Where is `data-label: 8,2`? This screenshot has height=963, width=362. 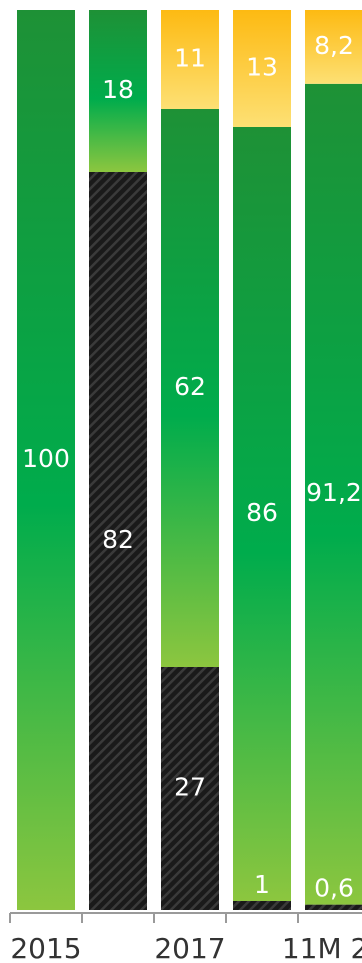 data-label: 8,2 is located at coordinates (334, 45).